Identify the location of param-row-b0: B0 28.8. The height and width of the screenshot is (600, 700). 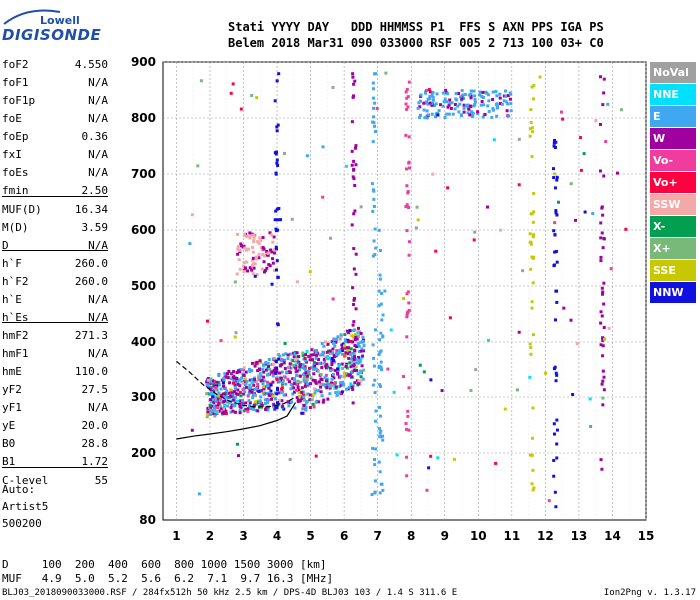
(55, 445).